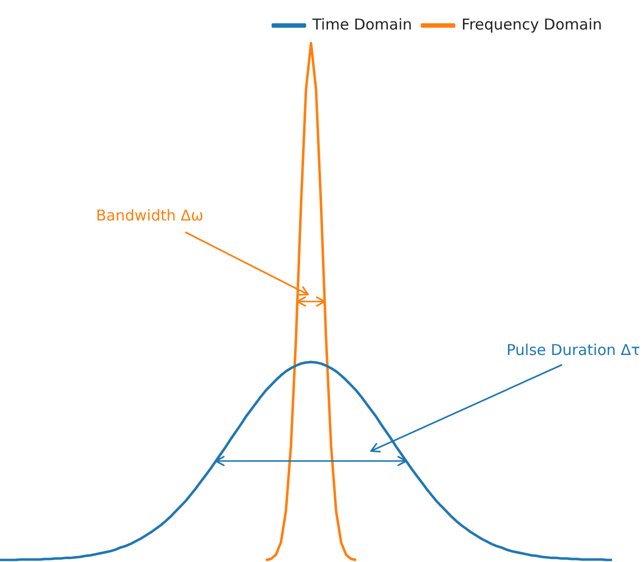  I want to click on legend-label: Time Domain, so click(361, 24).